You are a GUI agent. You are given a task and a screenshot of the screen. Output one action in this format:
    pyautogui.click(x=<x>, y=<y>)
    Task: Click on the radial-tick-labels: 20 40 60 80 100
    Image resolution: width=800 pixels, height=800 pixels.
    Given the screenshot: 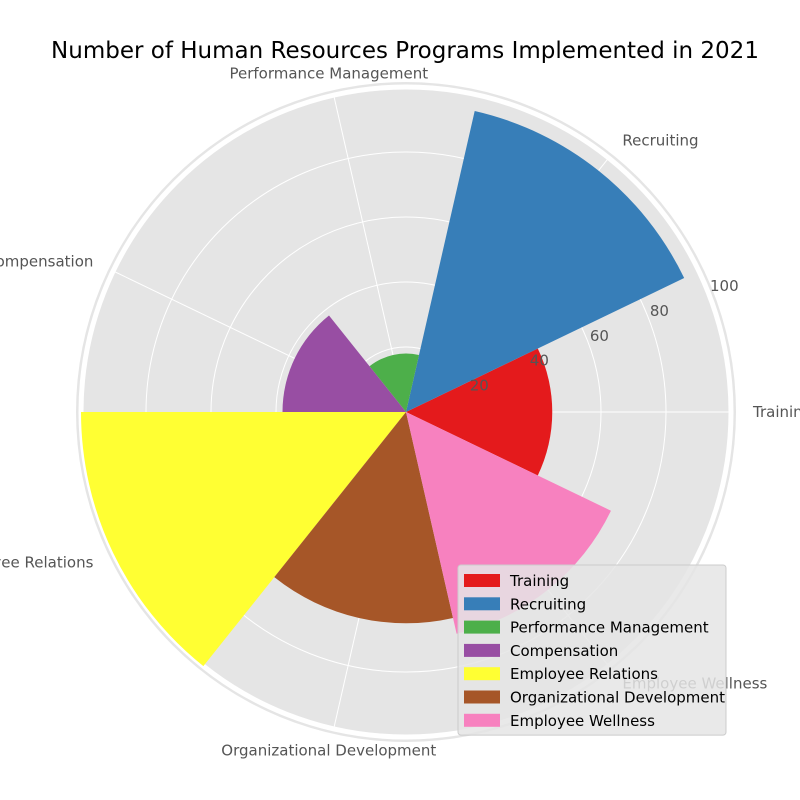 What is the action you would take?
    pyautogui.click(x=604, y=336)
    